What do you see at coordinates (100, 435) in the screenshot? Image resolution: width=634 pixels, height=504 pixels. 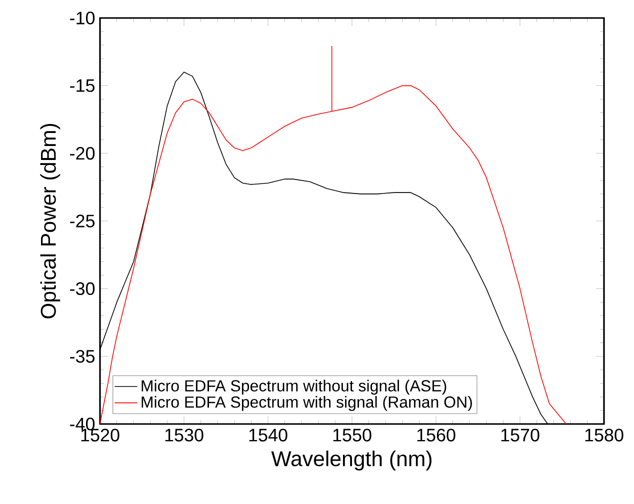 I see `x-tick-label: 1520` at bounding box center [100, 435].